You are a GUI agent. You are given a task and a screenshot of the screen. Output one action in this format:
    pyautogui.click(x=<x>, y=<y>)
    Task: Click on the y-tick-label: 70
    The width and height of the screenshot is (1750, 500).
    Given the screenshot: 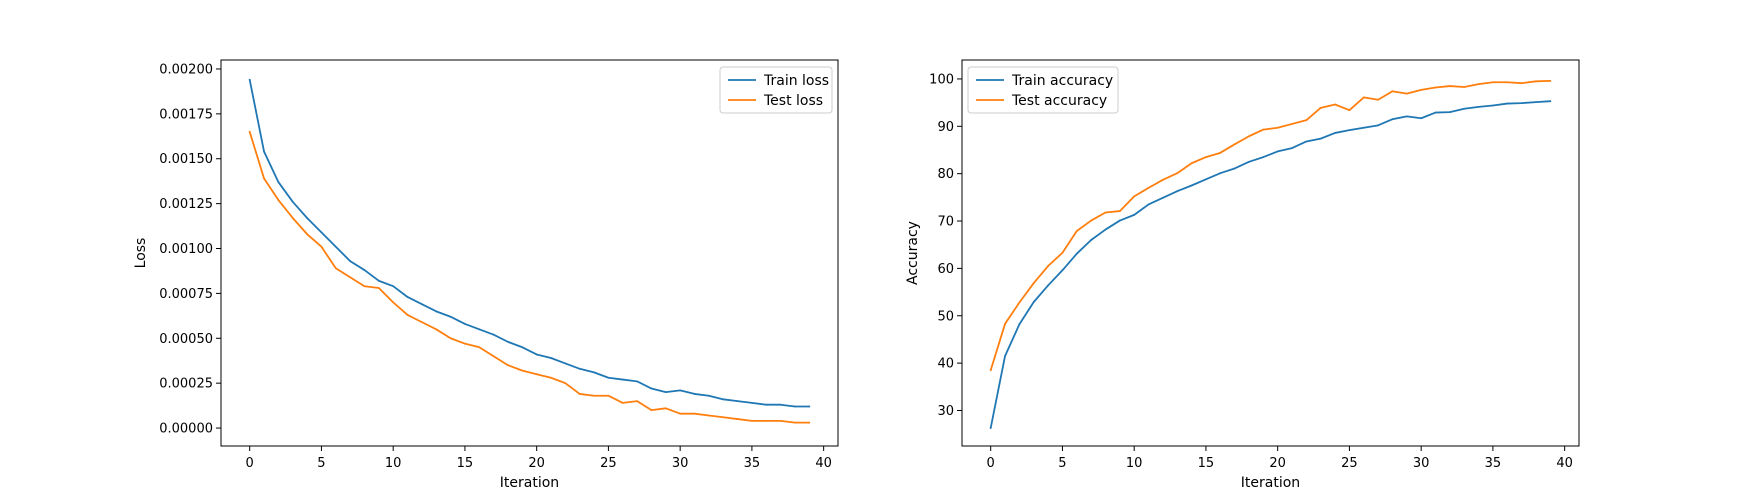 What is the action you would take?
    pyautogui.click(x=945, y=222)
    